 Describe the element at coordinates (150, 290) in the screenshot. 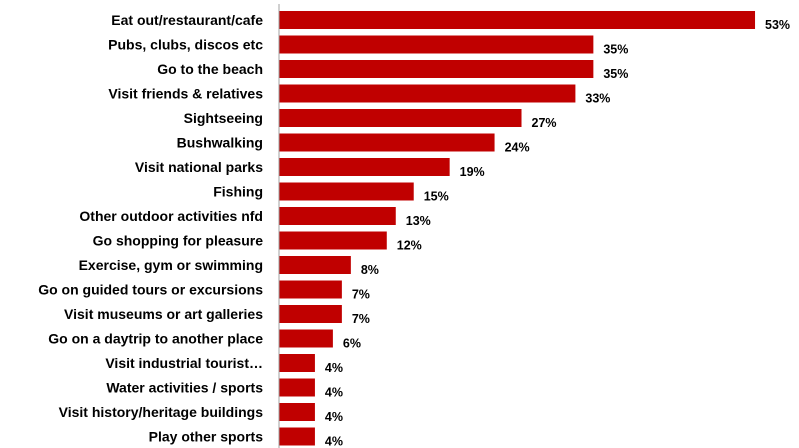

I see `category-label: Go on guided tours or excursions` at that location.